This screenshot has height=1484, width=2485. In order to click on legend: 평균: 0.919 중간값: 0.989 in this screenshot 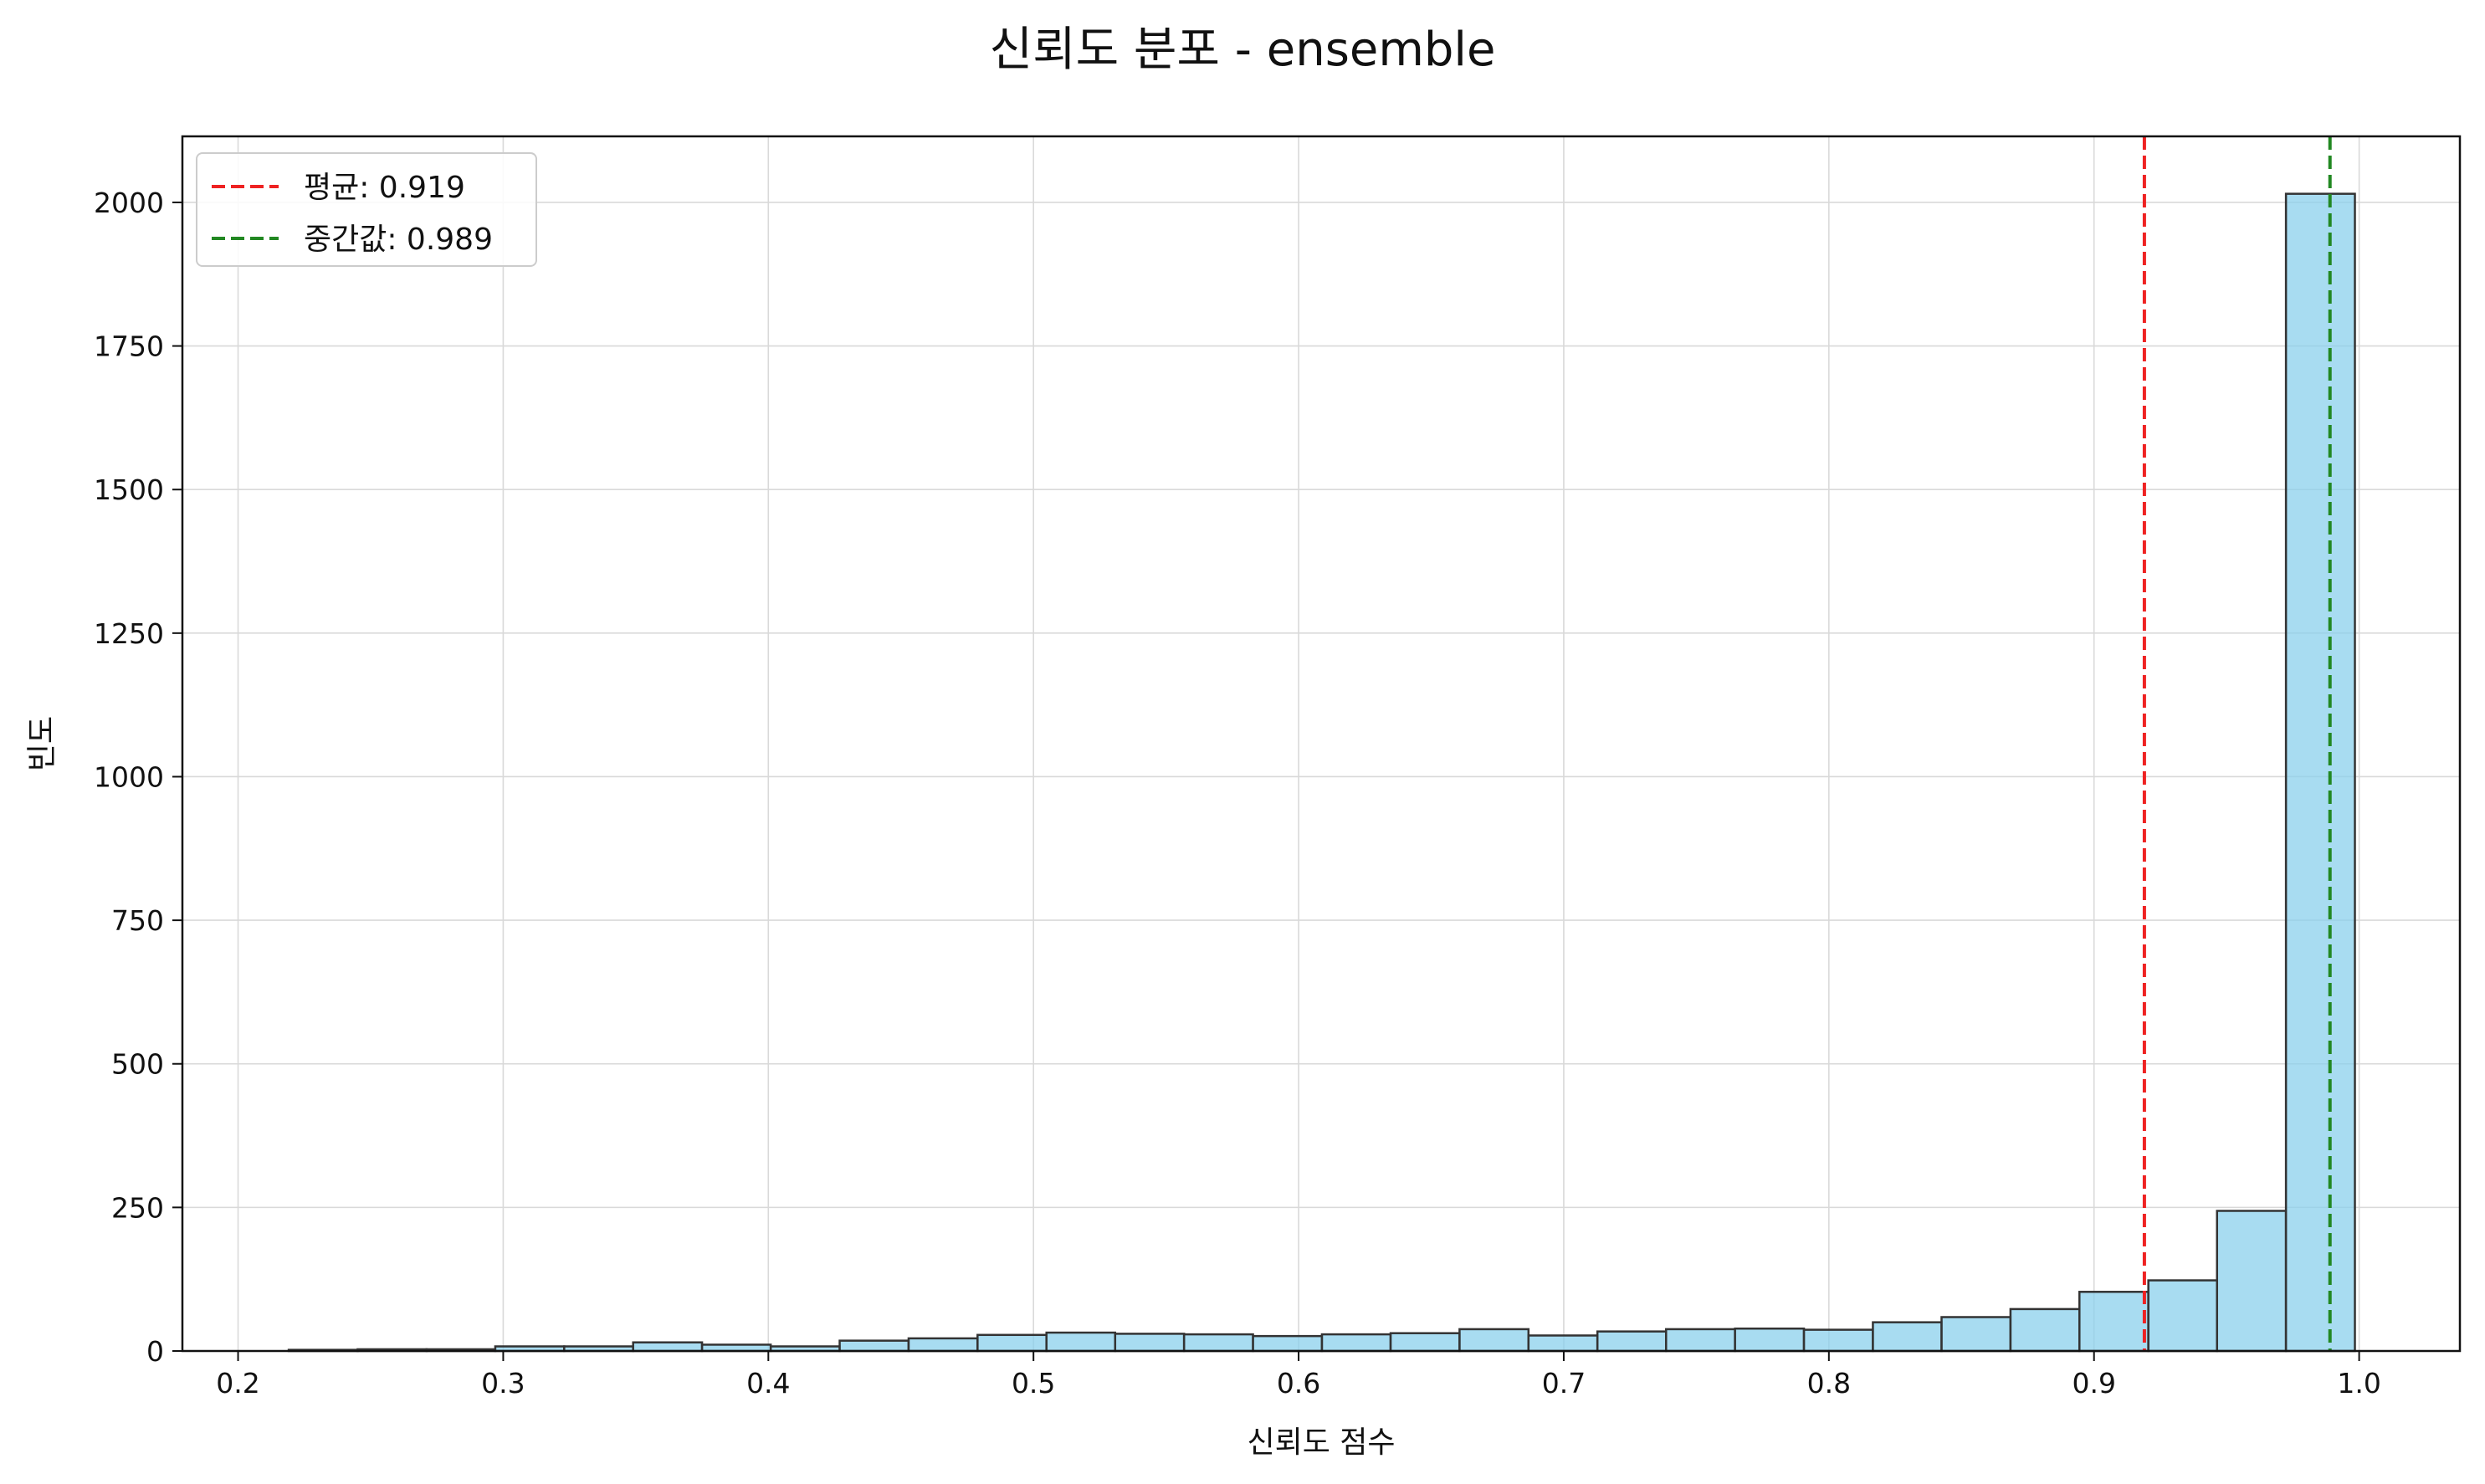, I will do `click(366, 209)`.